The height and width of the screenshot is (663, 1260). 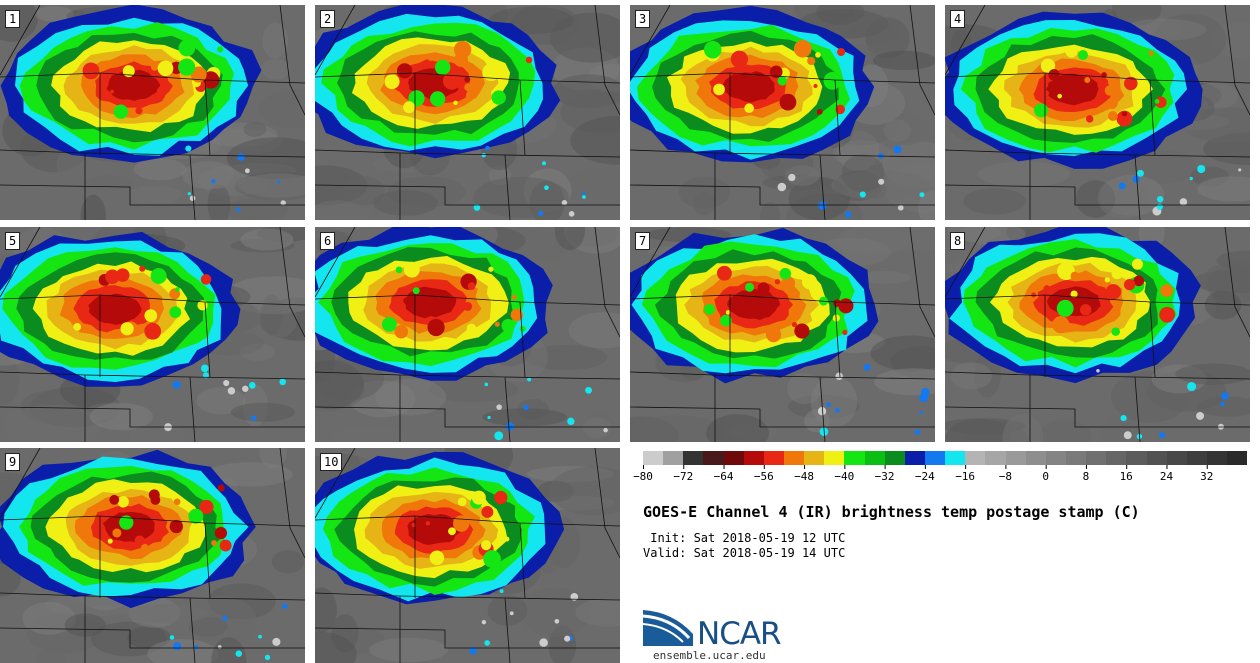 I want to click on colorbar-tick-label: −48, so click(x=804, y=476).